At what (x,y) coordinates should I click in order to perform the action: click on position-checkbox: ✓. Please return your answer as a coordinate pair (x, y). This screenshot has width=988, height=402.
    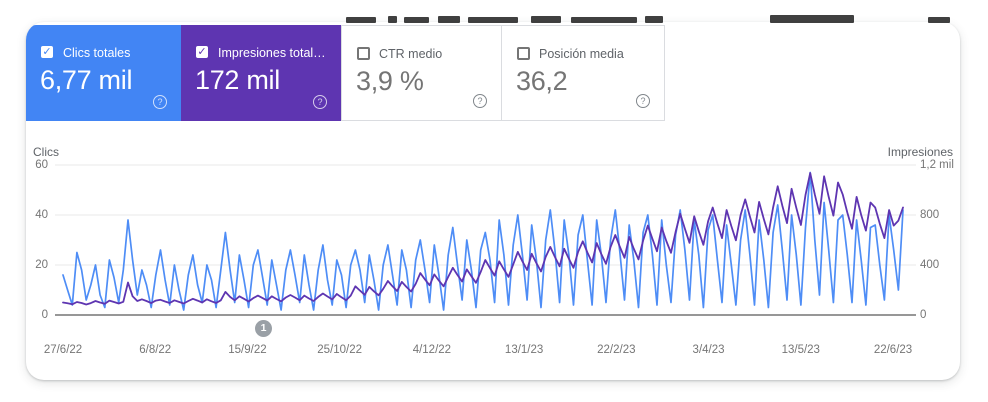
    Looking at the image, I should click on (523, 53).